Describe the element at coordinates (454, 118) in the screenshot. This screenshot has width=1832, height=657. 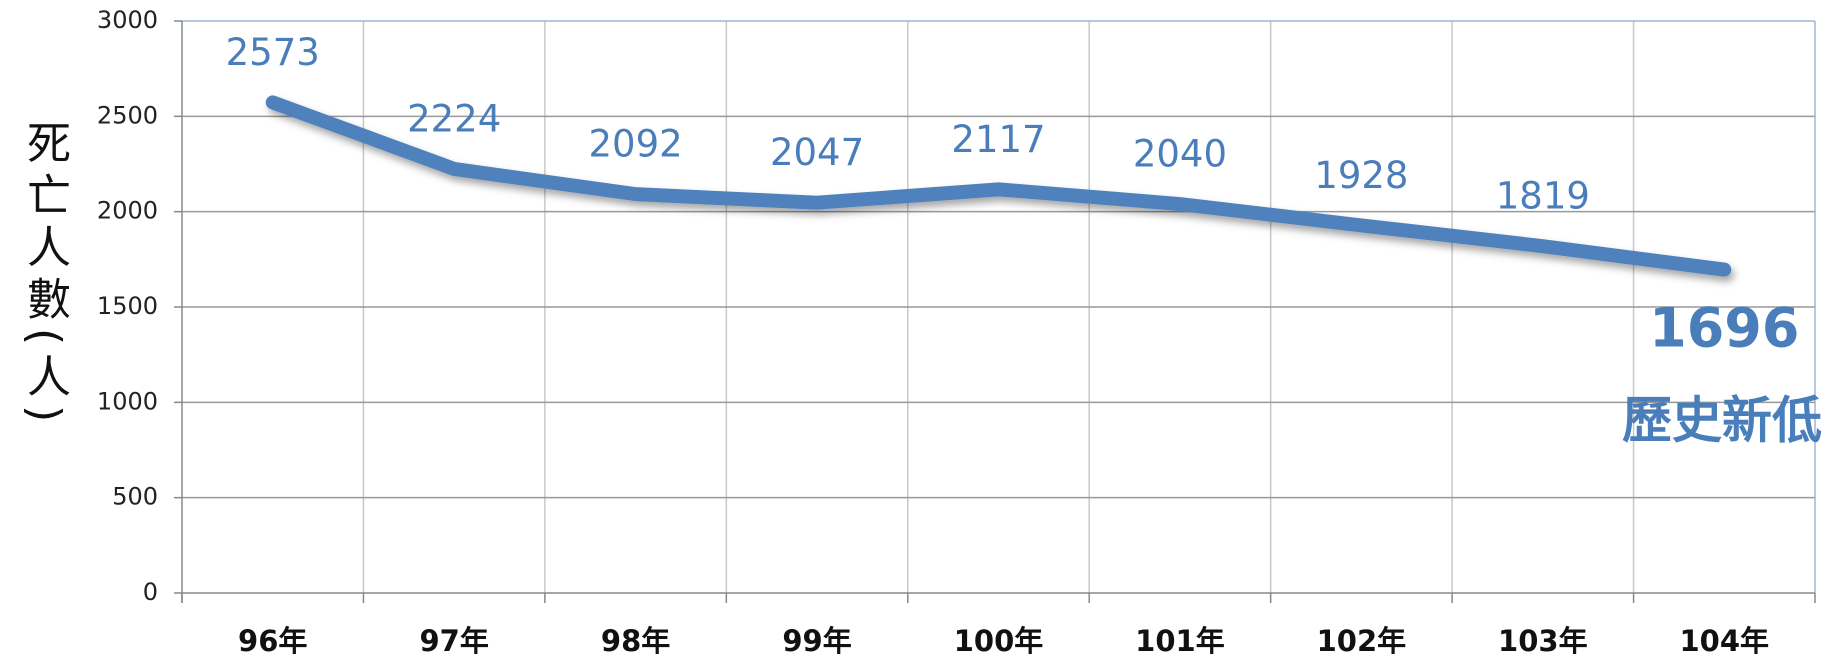
I see `data-label: 2224` at that location.